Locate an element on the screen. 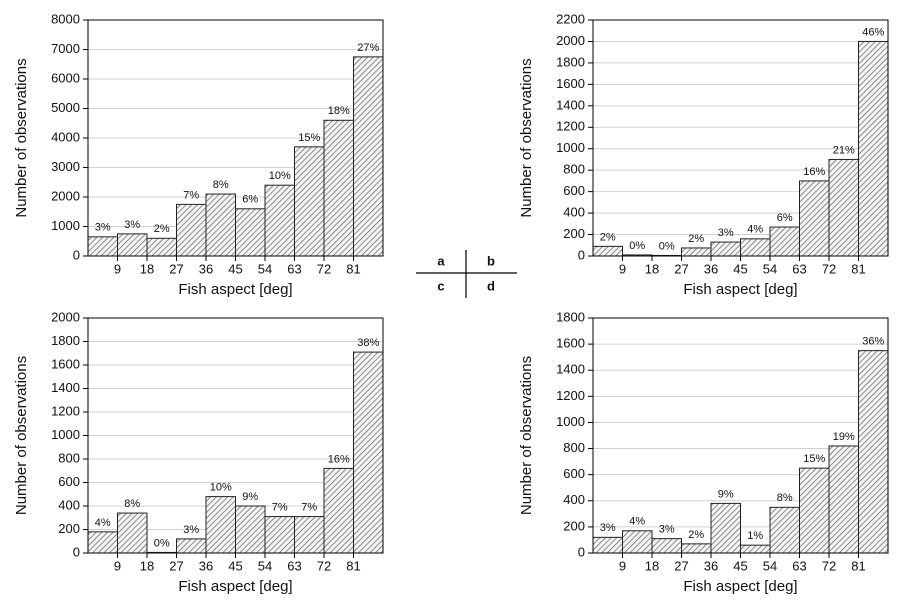 Image resolution: width=904 pixels, height=600 pixels. panel-key: a b c d is located at coordinates (466, 274).